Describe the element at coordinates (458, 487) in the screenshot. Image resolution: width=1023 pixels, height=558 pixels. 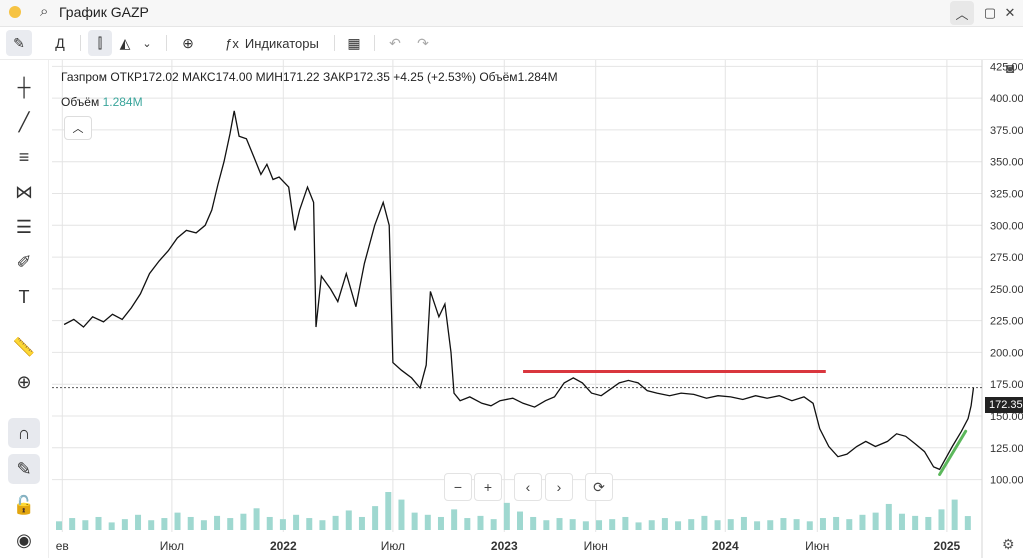
I see `zoom-out-button: −` at that location.